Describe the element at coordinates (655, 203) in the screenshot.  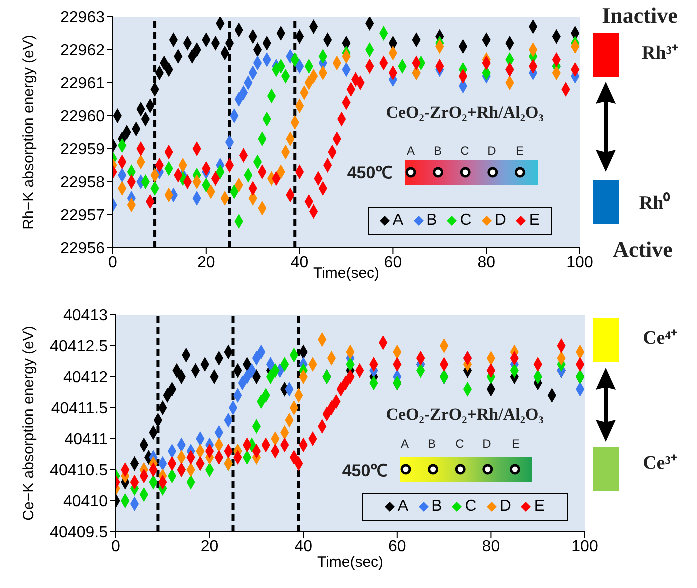
I see `text: Rh⁰` at that location.